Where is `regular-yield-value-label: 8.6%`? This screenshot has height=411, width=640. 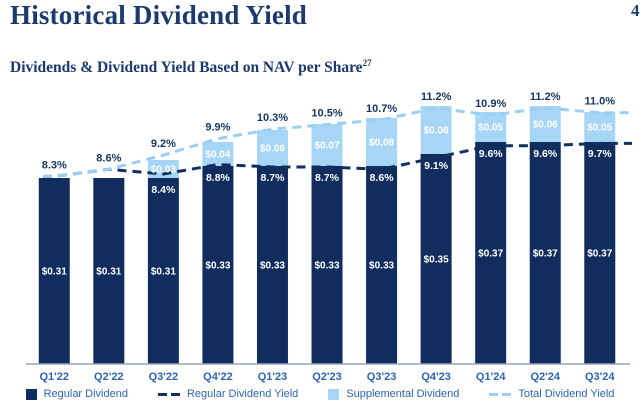
regular-yield-value-label: 8.6% is located at coordinates (382, 178).